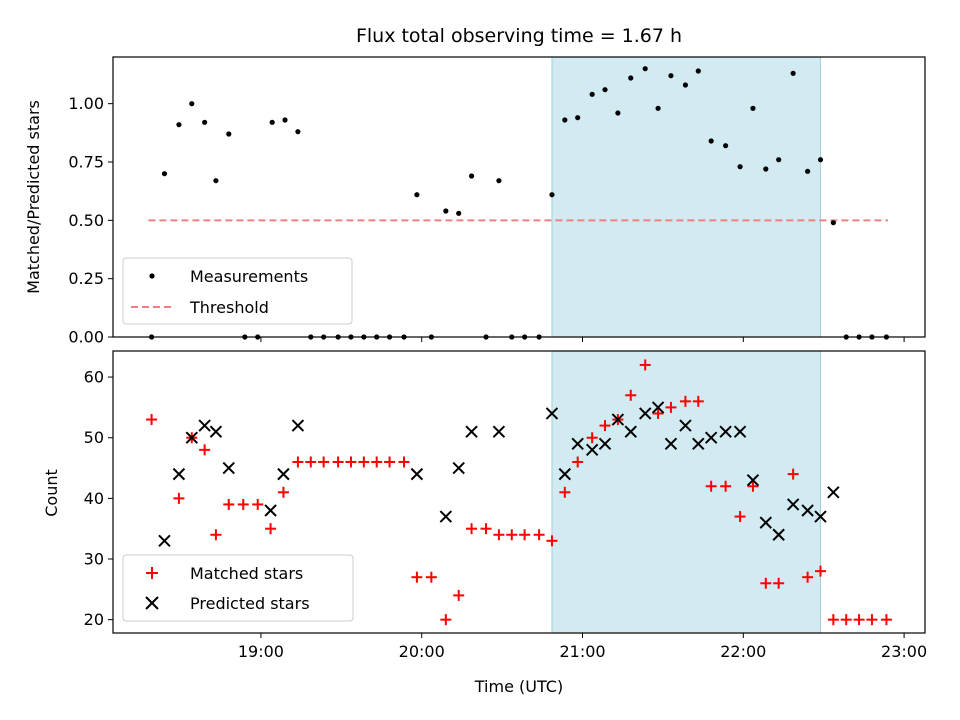 This screenshot has height=720, width=960. What do you see at coordinates (152, 276) in the screenshot?
I see `legend-measurements-marker` at bounding box center [152, 276].